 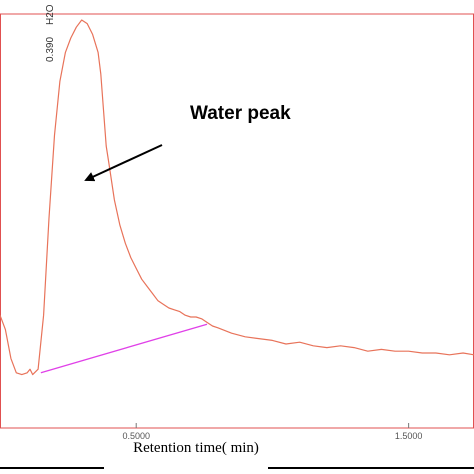 I want to click on x-axis-title: Retention time( min), so click(x=196, y=448).